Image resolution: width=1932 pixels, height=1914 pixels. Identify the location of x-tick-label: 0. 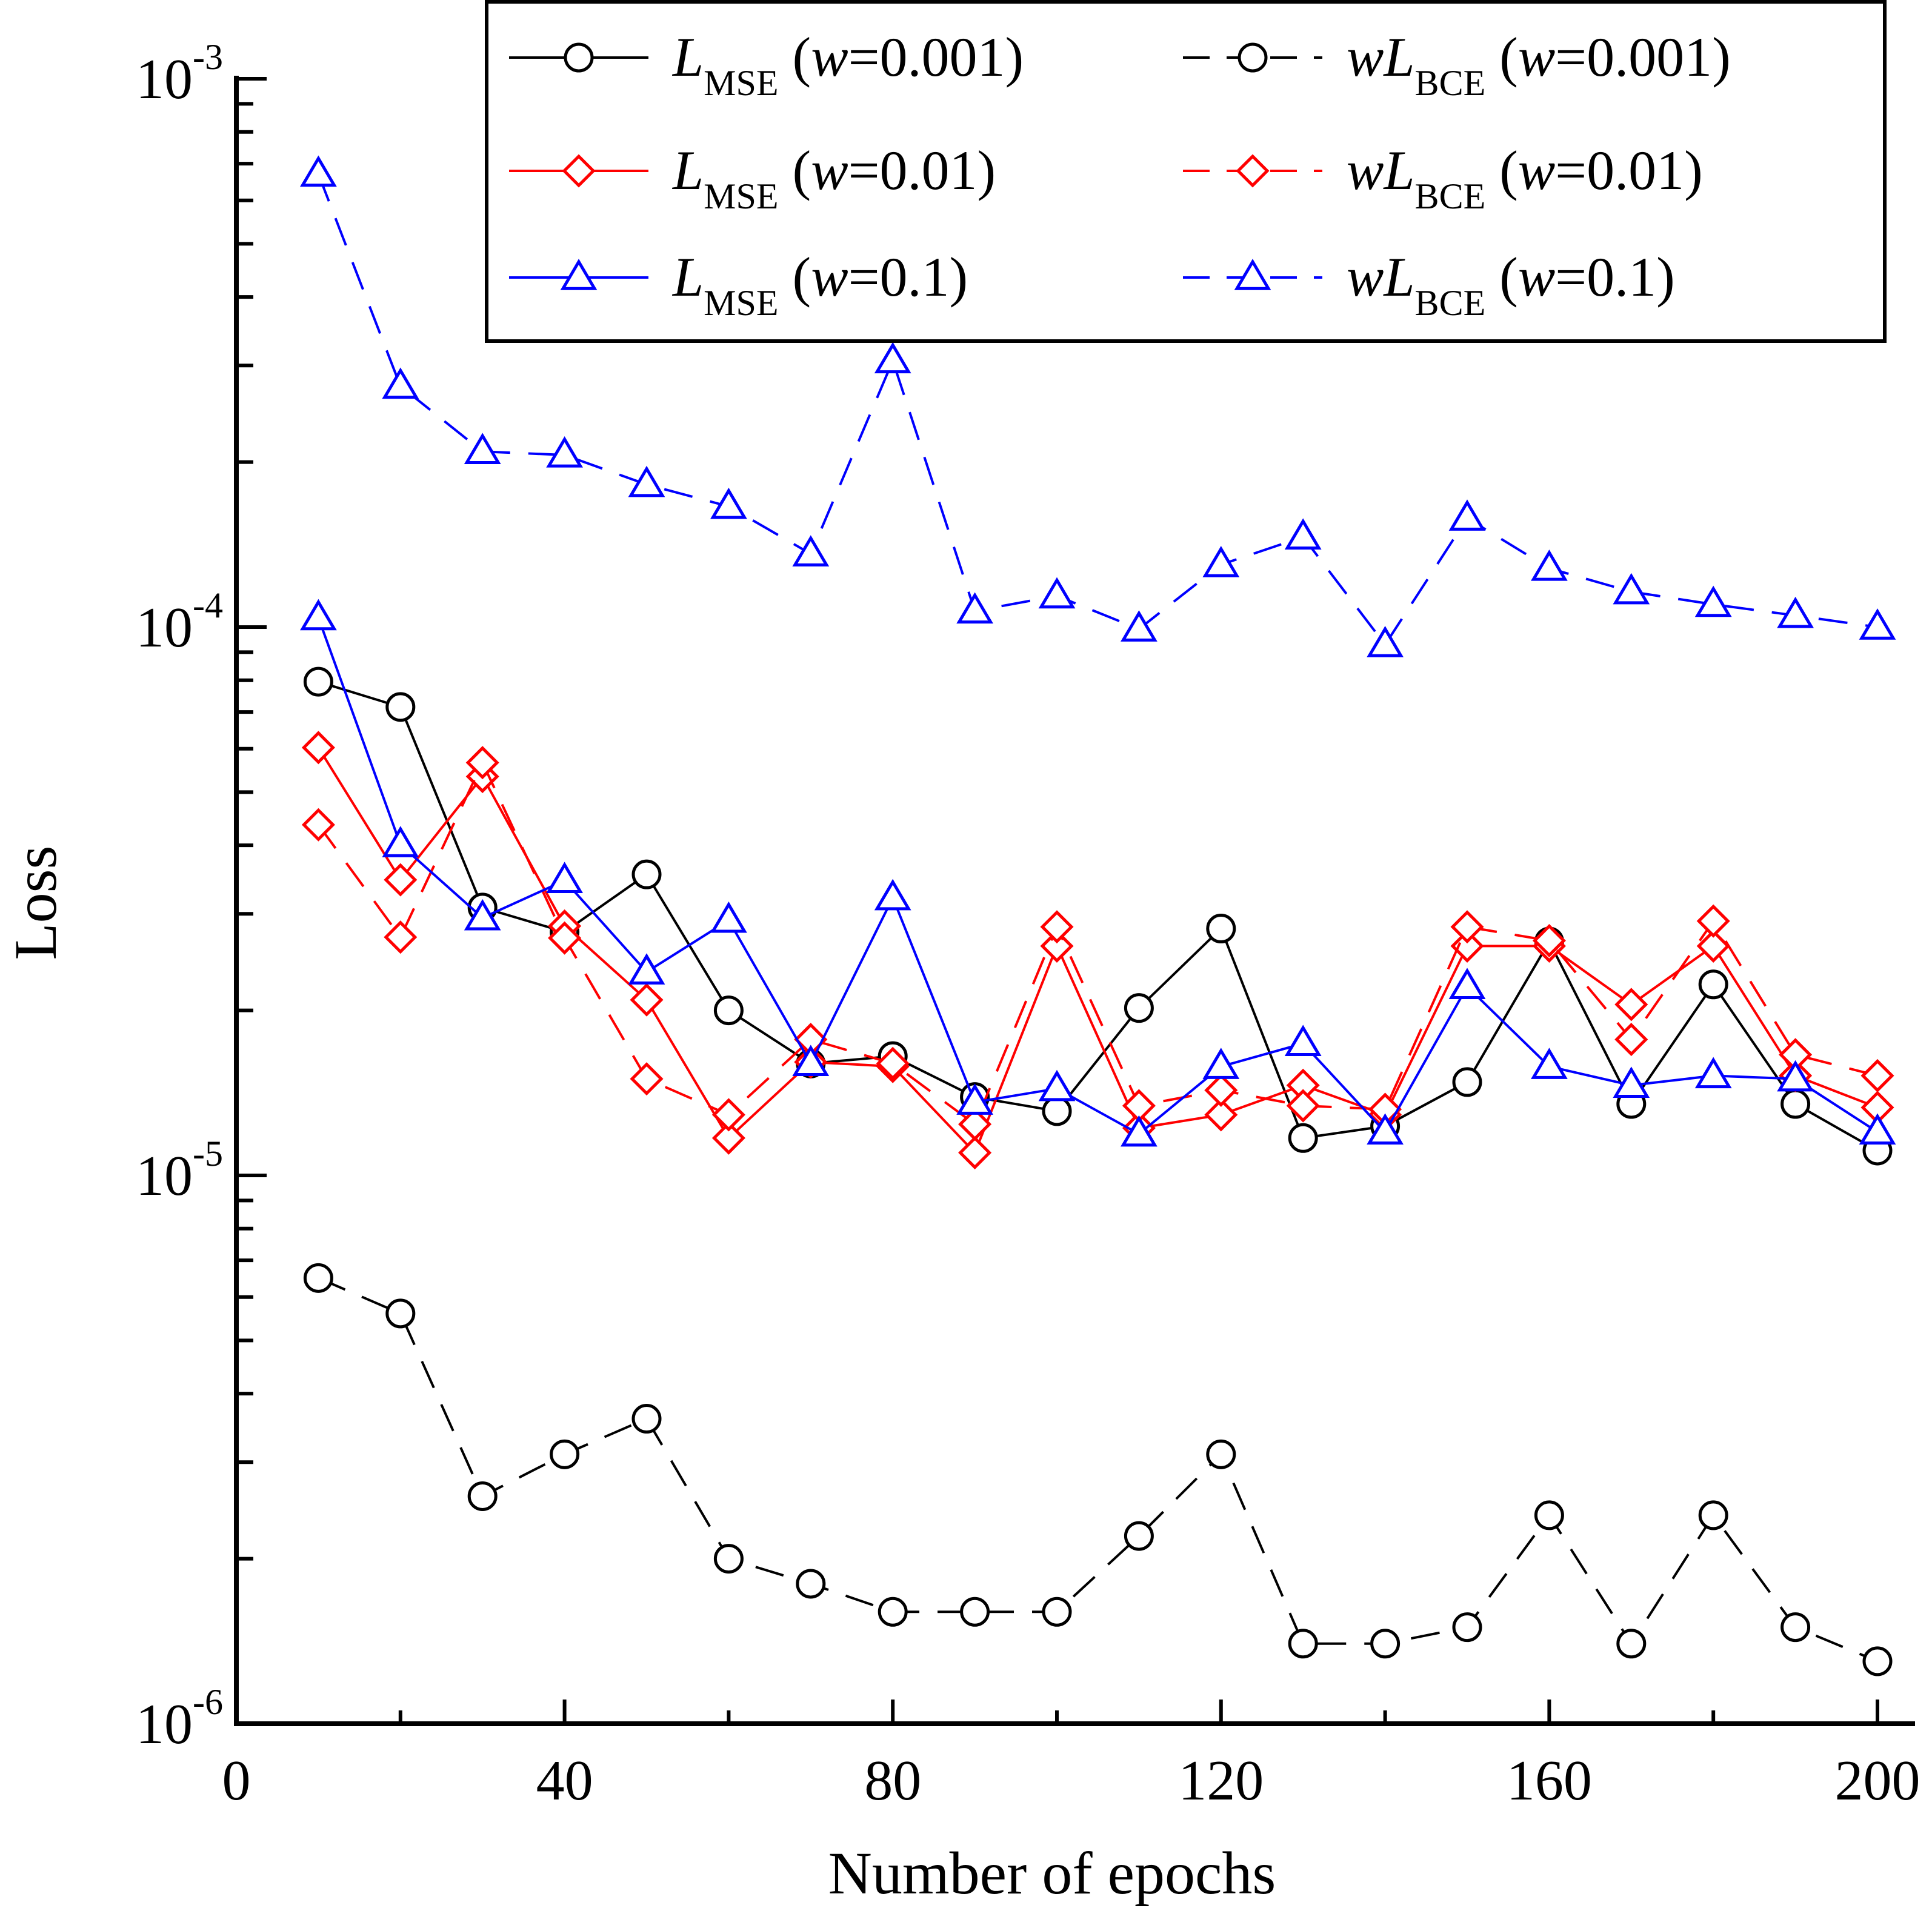
(236, 1780).